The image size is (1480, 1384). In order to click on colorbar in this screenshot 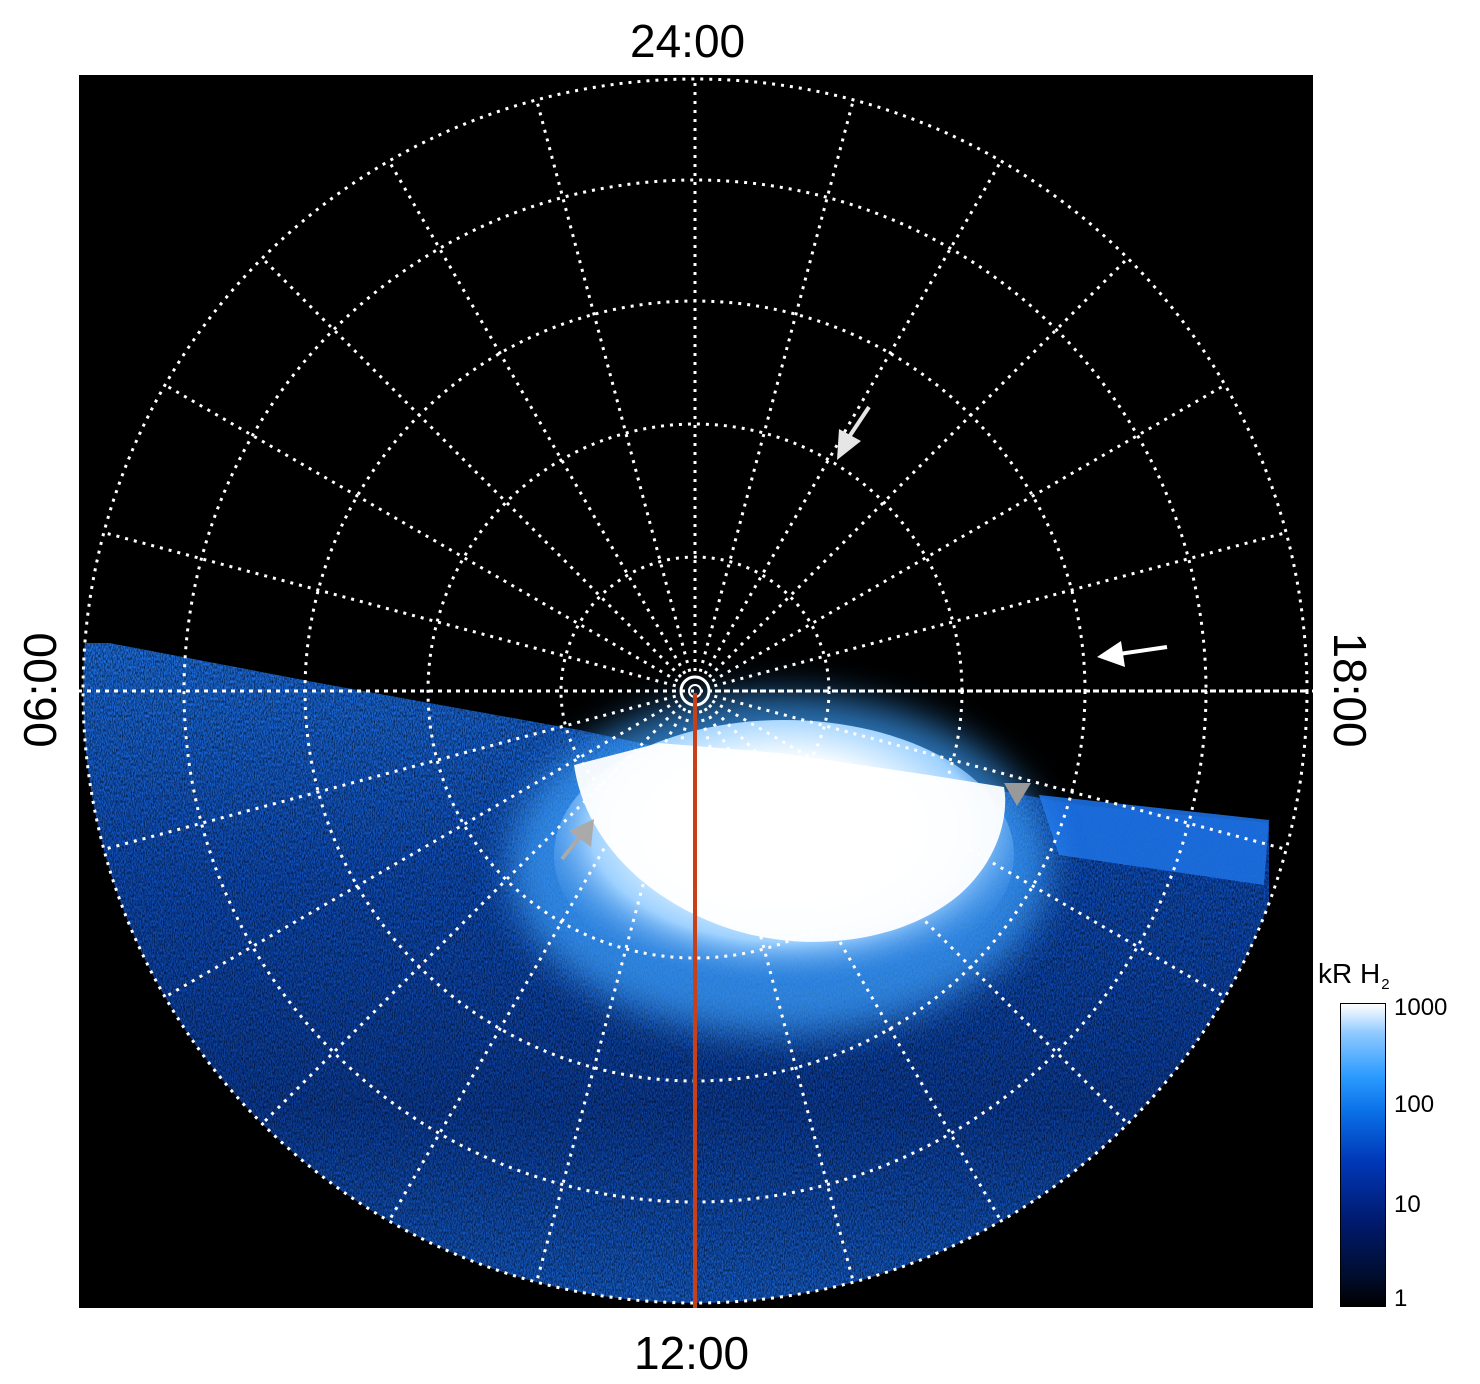, I will do `click(1363, 1155)`.